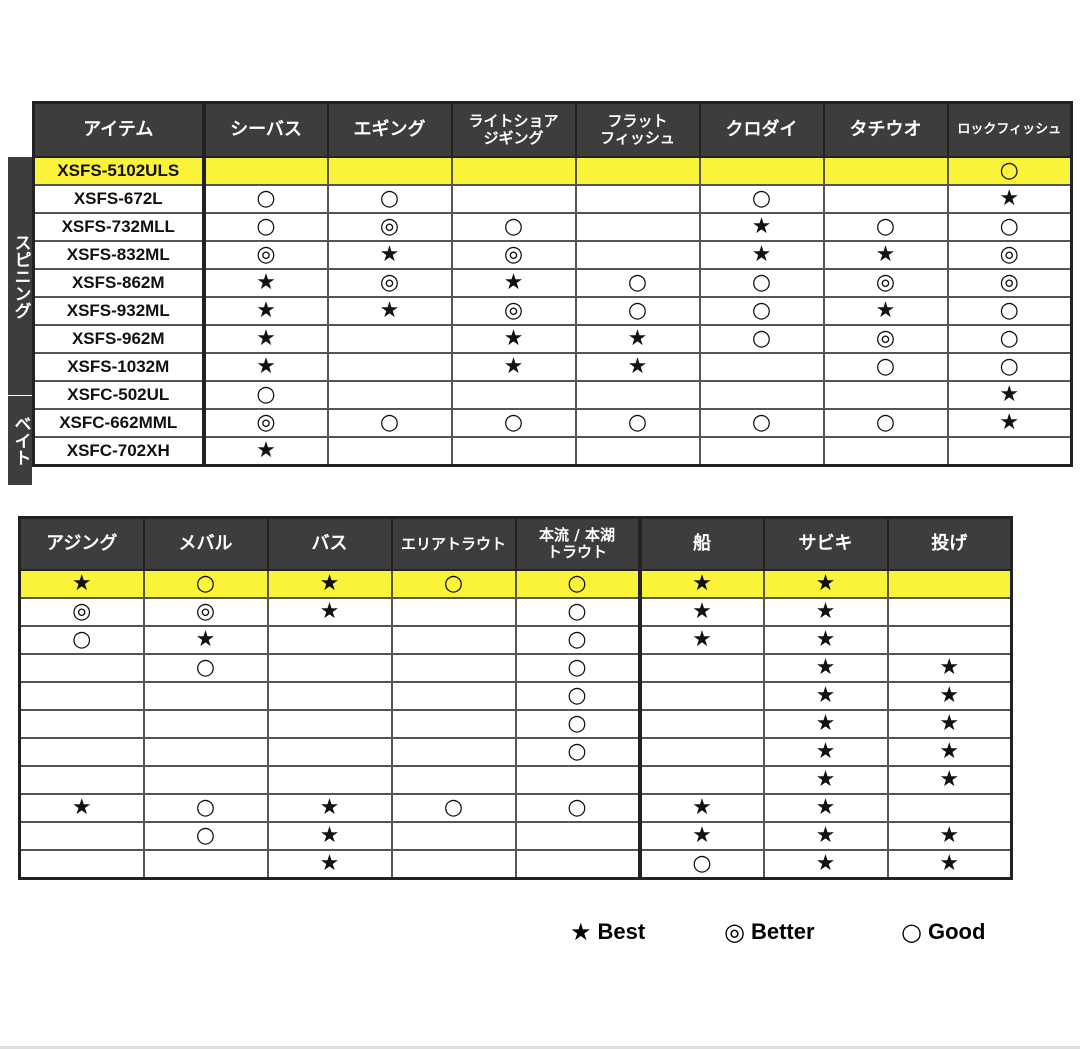  Describe the element at coordinates (119, 255) in the screenshot. I see `model-name: XSFS-832ML` at that location.